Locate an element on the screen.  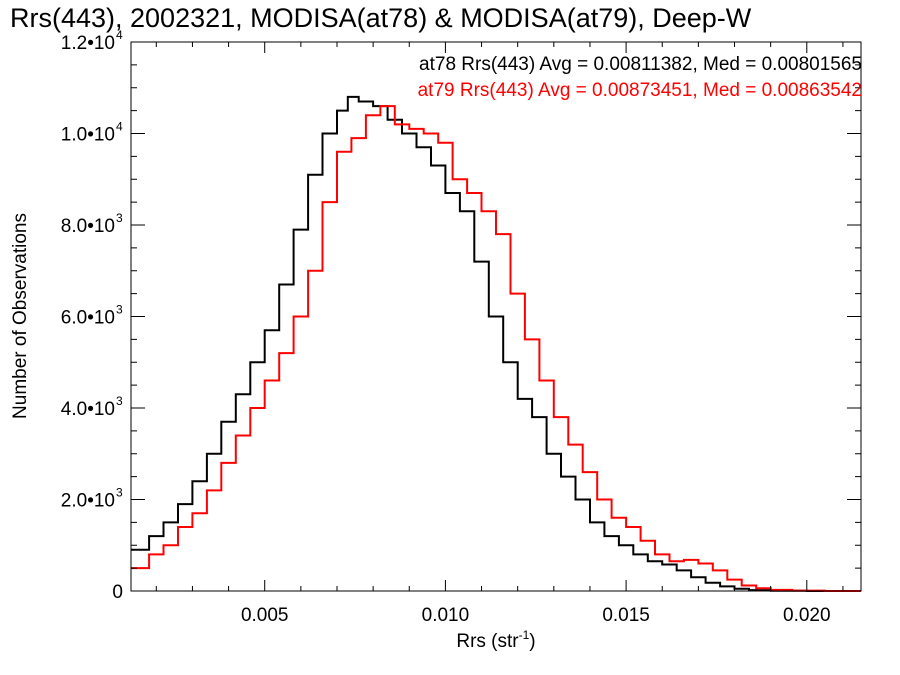
y-tick-label: 0 is located at coordinates (117, 592).